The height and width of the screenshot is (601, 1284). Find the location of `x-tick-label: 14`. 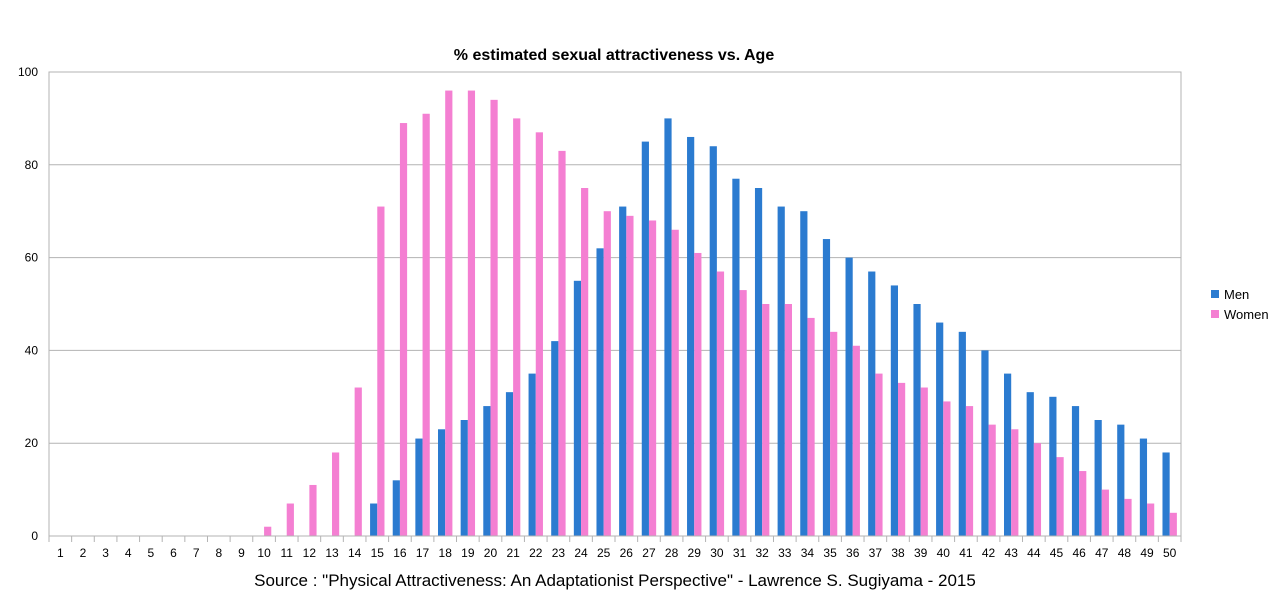

x-tick-label: 14 is located at coordinates (355, 553).